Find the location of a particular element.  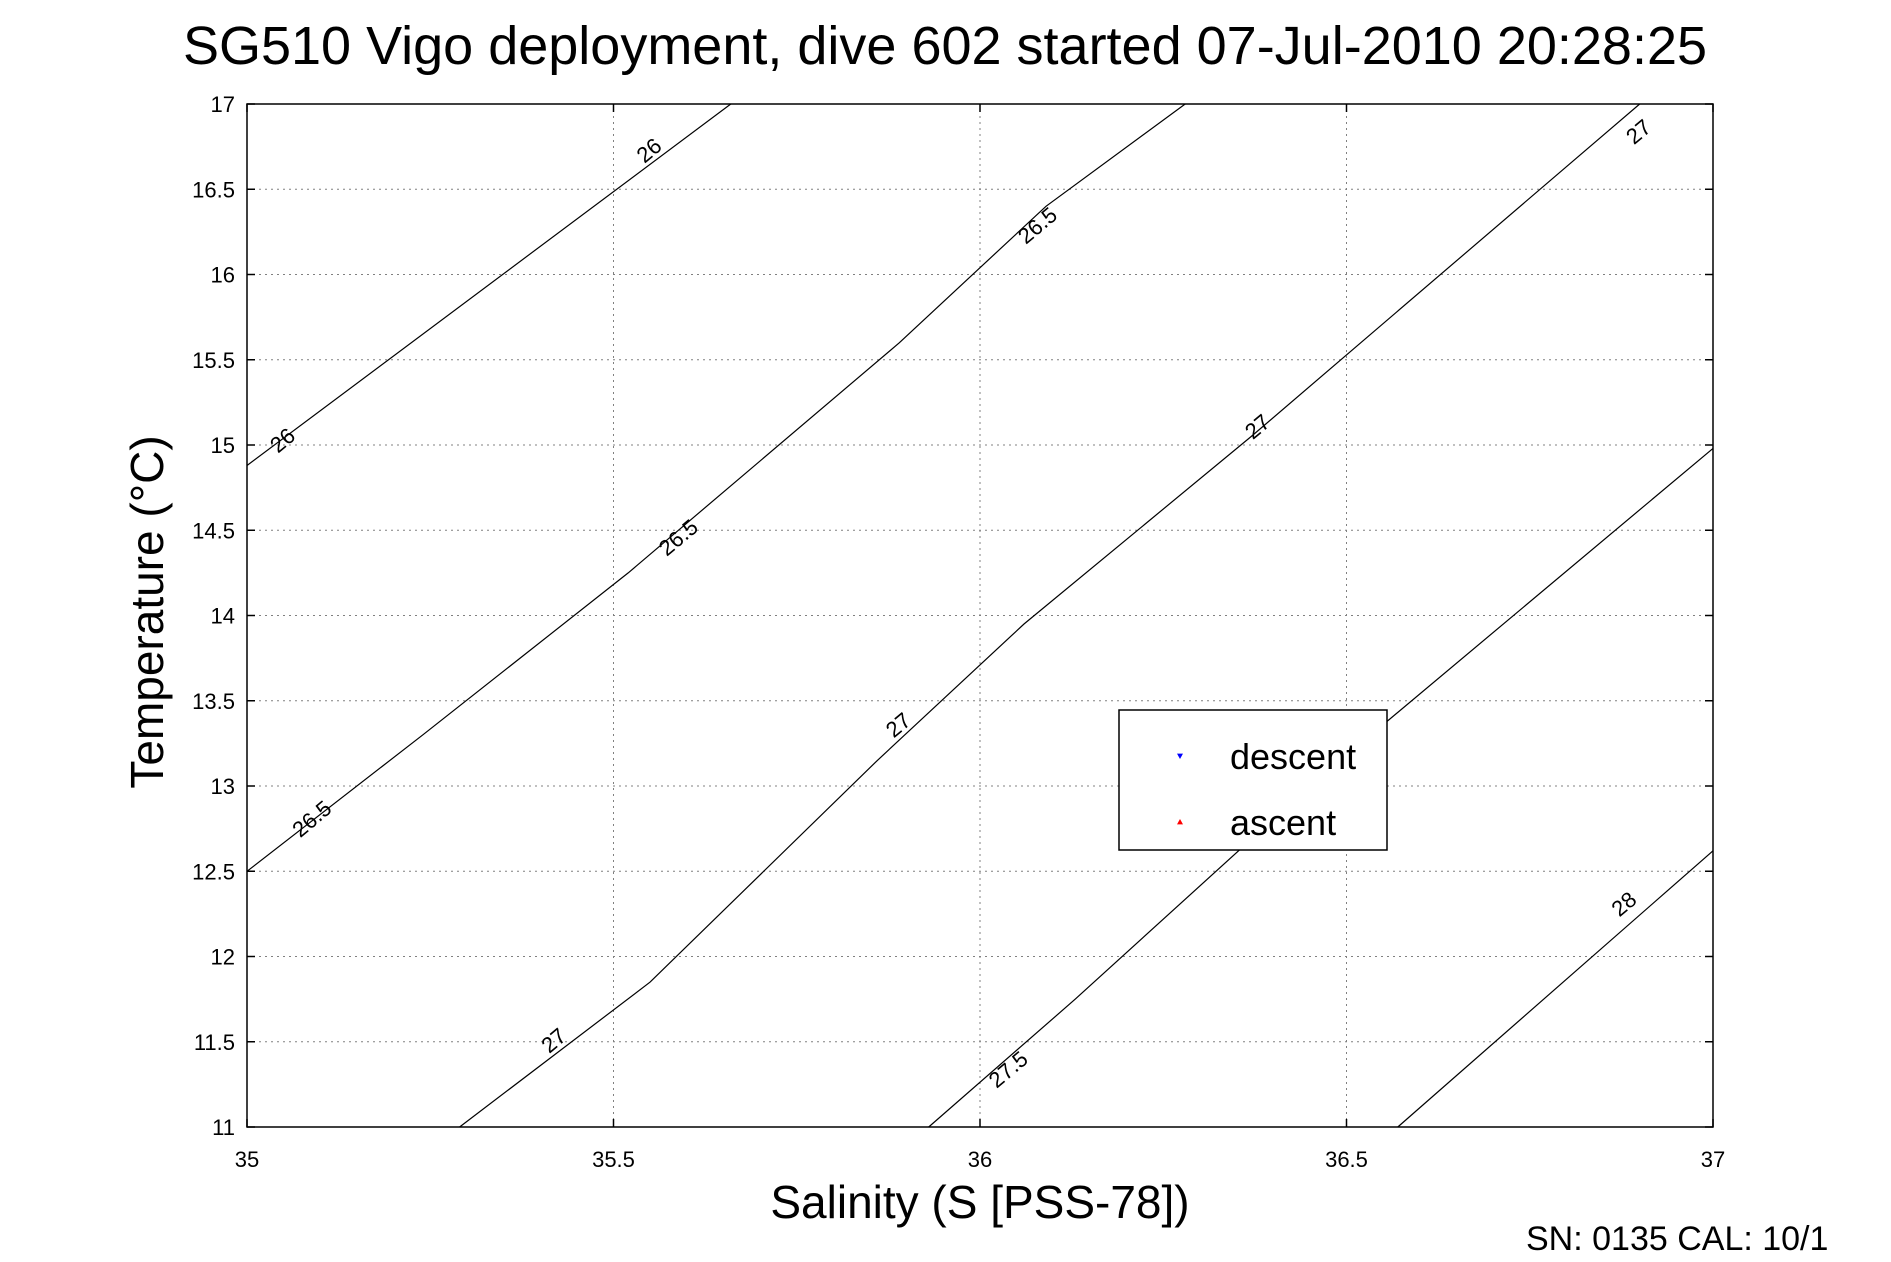

x-axis-label: Salinity (S [PSS-78]) is located at coordinates (979, 1202).